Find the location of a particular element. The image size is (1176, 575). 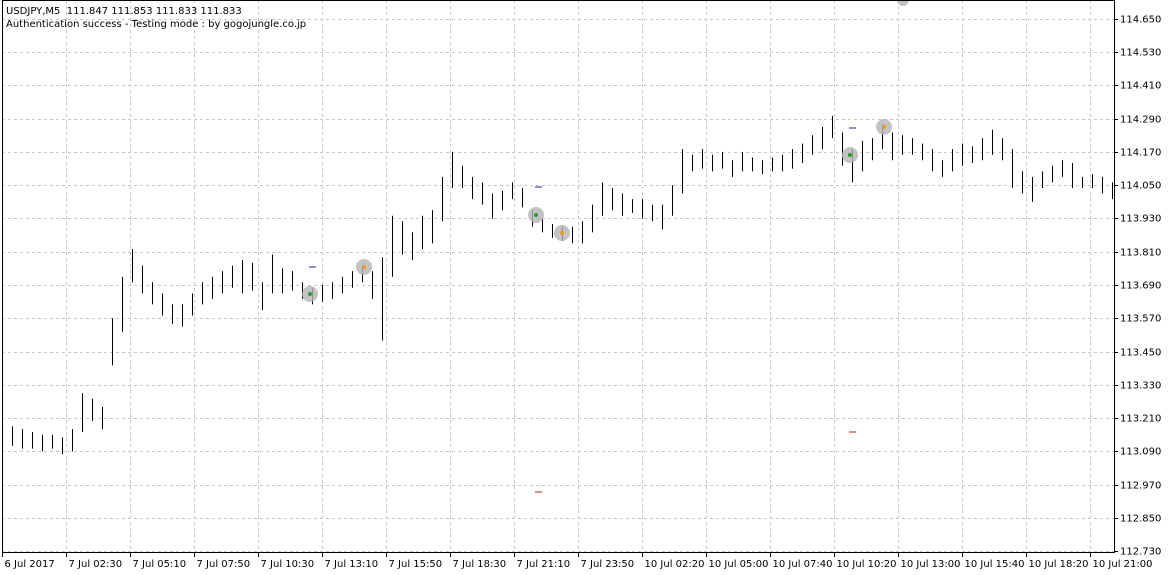

y-tick-label: 114.290 is located at coordinates (1140, 120).